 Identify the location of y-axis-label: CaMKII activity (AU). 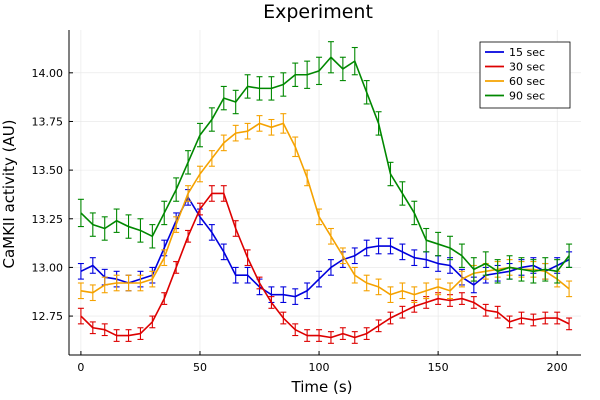
(9, 193).